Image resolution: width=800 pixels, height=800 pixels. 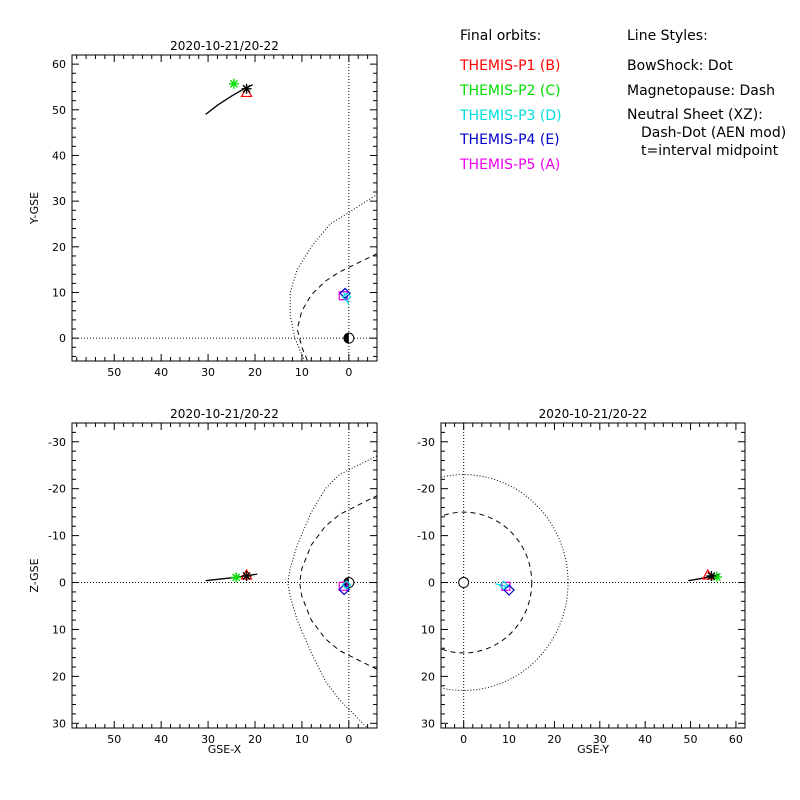 What do you see at coordinates (302, 739) in the screenshot?
I see `x-tick-label-xz: 10` at bounding box center [302, 739].